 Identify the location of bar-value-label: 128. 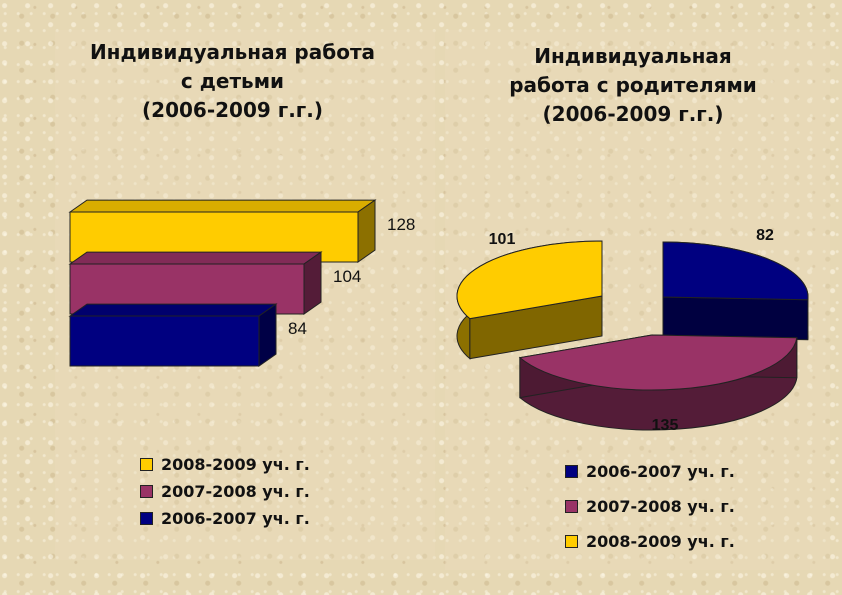
(401, 224).